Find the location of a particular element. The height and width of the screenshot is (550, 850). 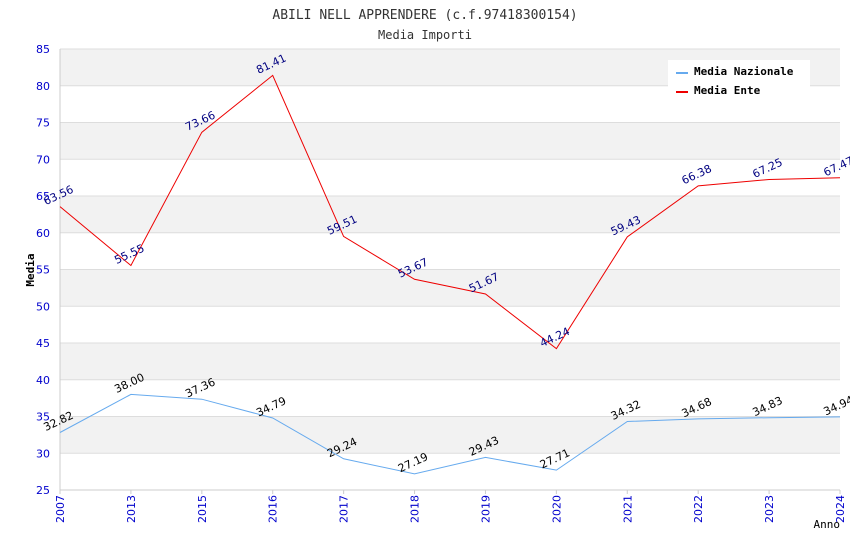

legend: Media Nazionale Media Ente is located at coordinates (739, 83).